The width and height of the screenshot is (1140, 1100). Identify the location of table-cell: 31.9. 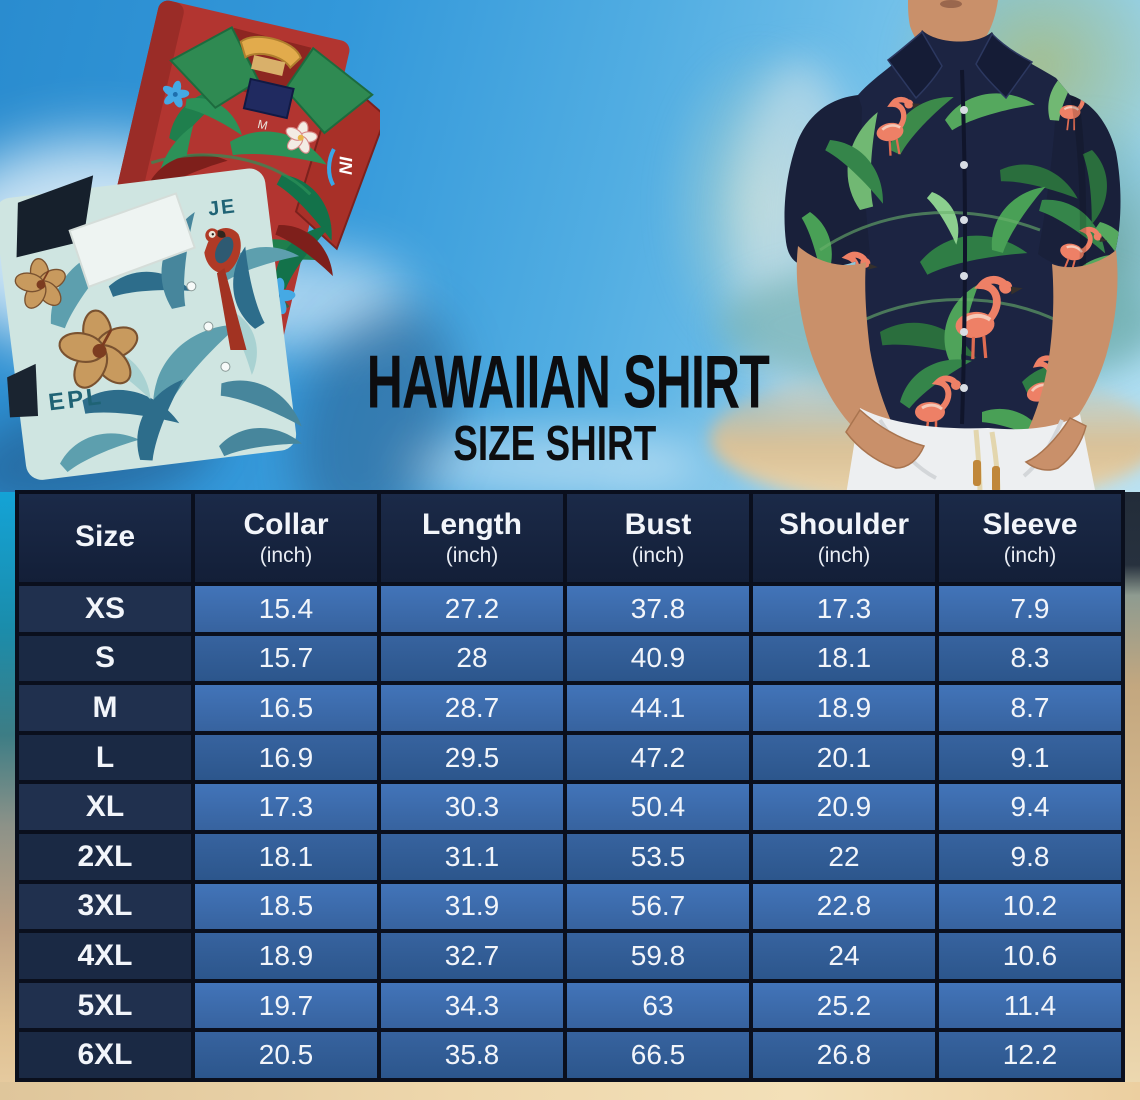
(472, 906).